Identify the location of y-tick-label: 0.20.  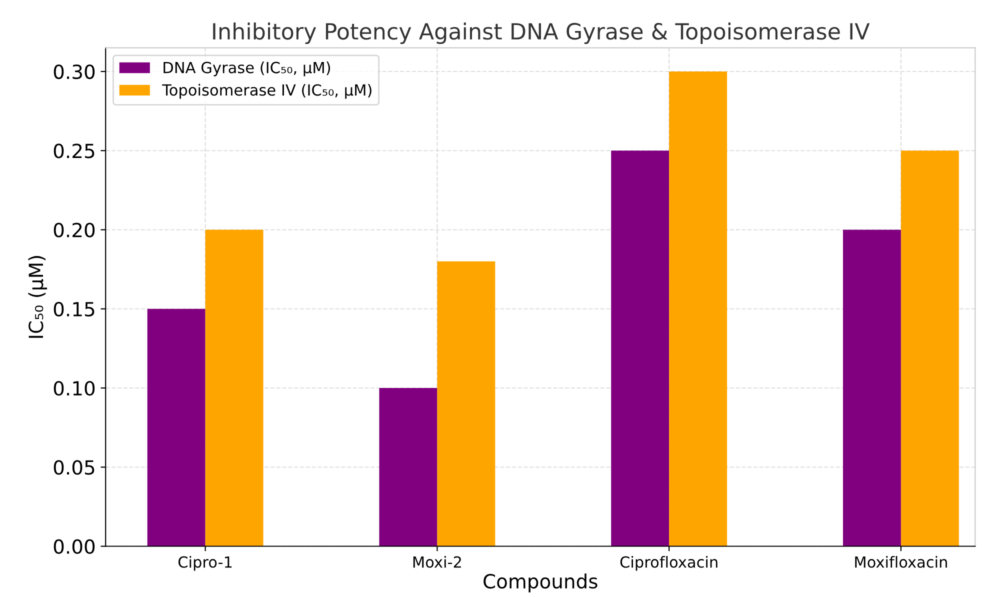
(74, 230).